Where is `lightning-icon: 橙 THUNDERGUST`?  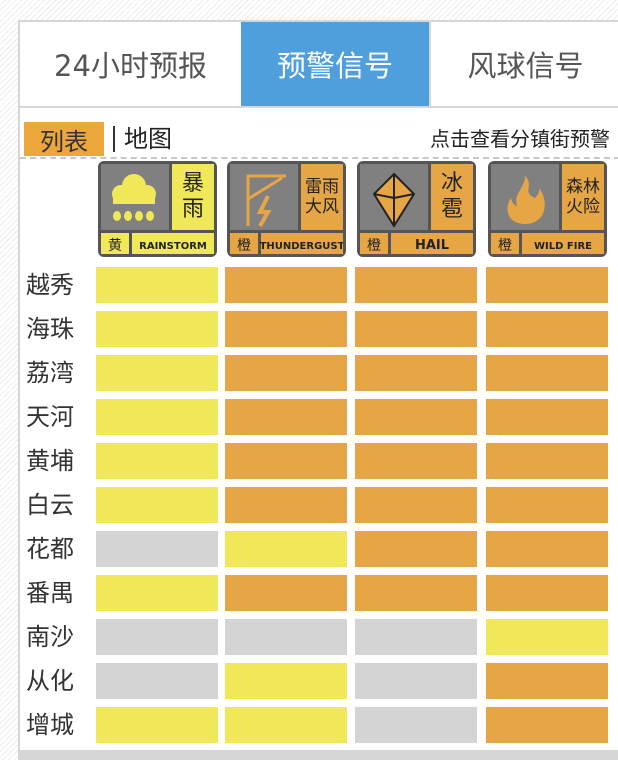 lightning-icon: 橙 THUNDERGUST is located at coordinates (286, 209).